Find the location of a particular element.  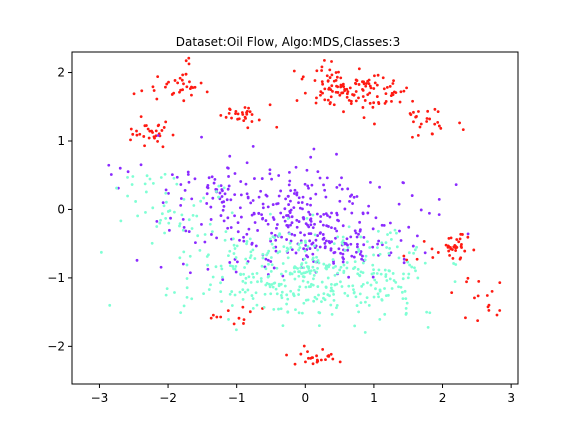

y-tick-label: −1 is located at coordinates (56, 278).